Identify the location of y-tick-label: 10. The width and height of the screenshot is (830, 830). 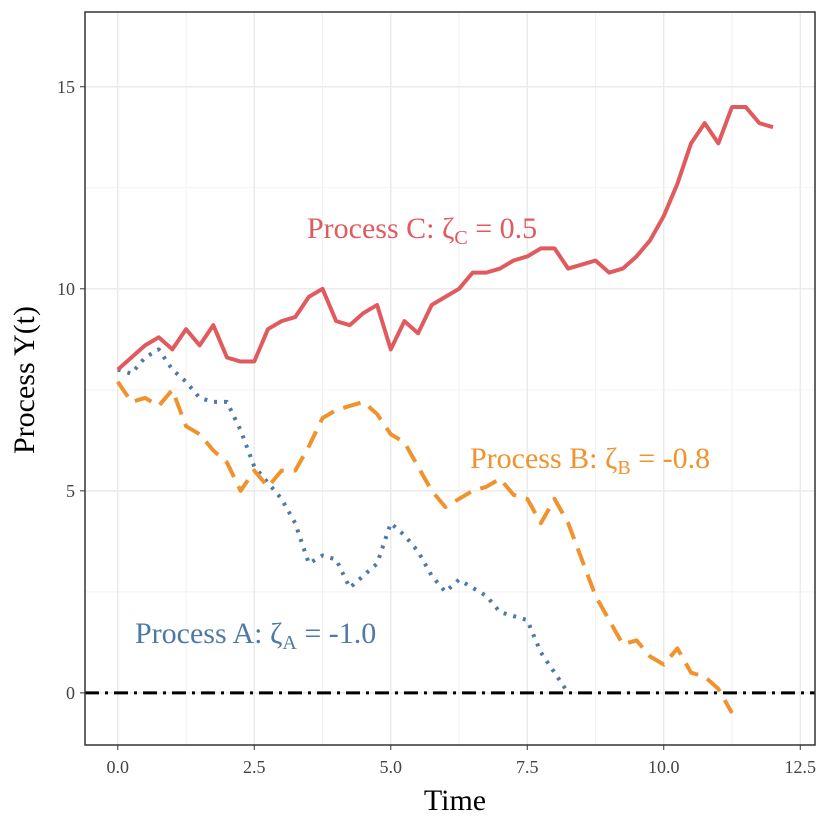
(66, 289).